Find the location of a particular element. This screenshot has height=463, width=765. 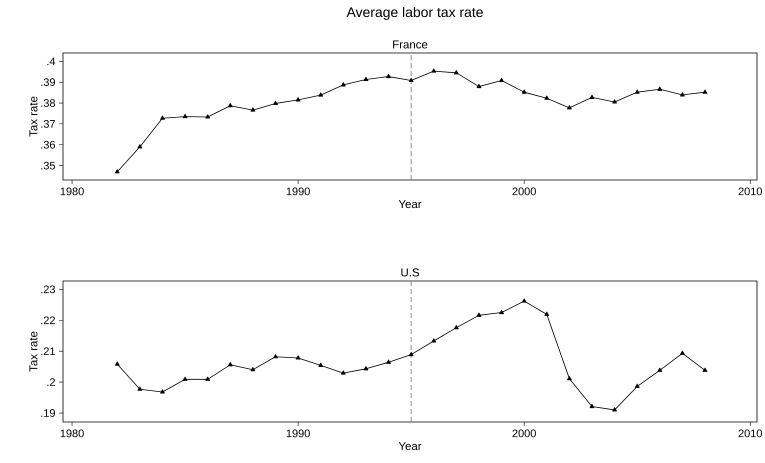

chart-title: Average labor tax rate is located at coordinates (414, 13).